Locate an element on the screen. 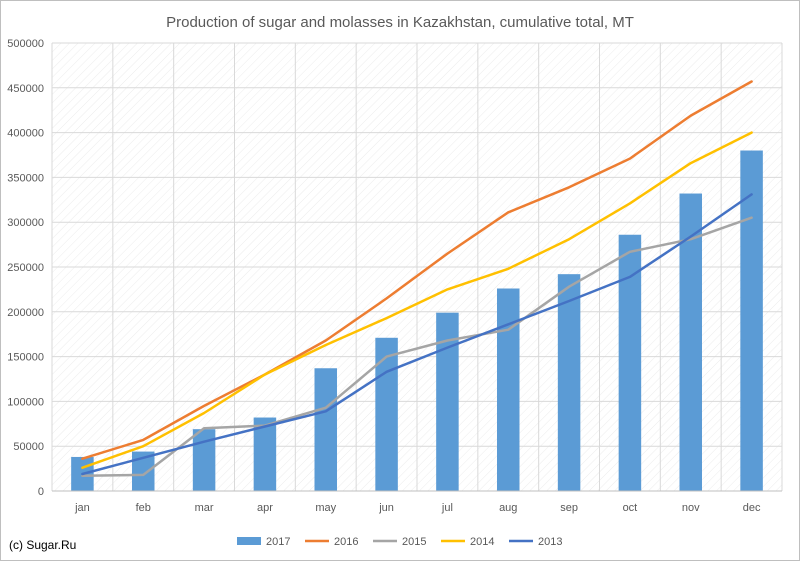 This screenshot has height=561, width=800. bar-jun is located at coordinates (386, 414).